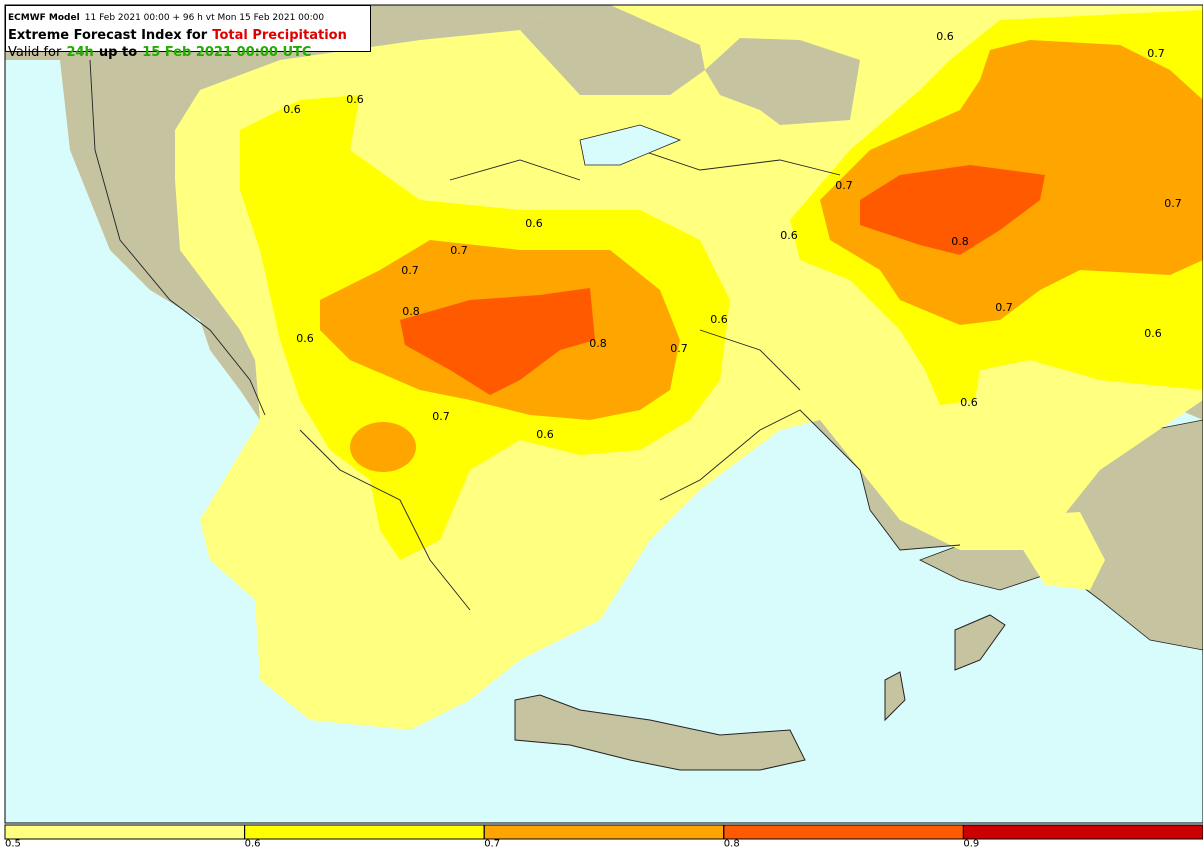 Image resolution: width=1203 pixels, height=850 pixels. I want to click on colorbar-label: 0.8, so click(732, 843).